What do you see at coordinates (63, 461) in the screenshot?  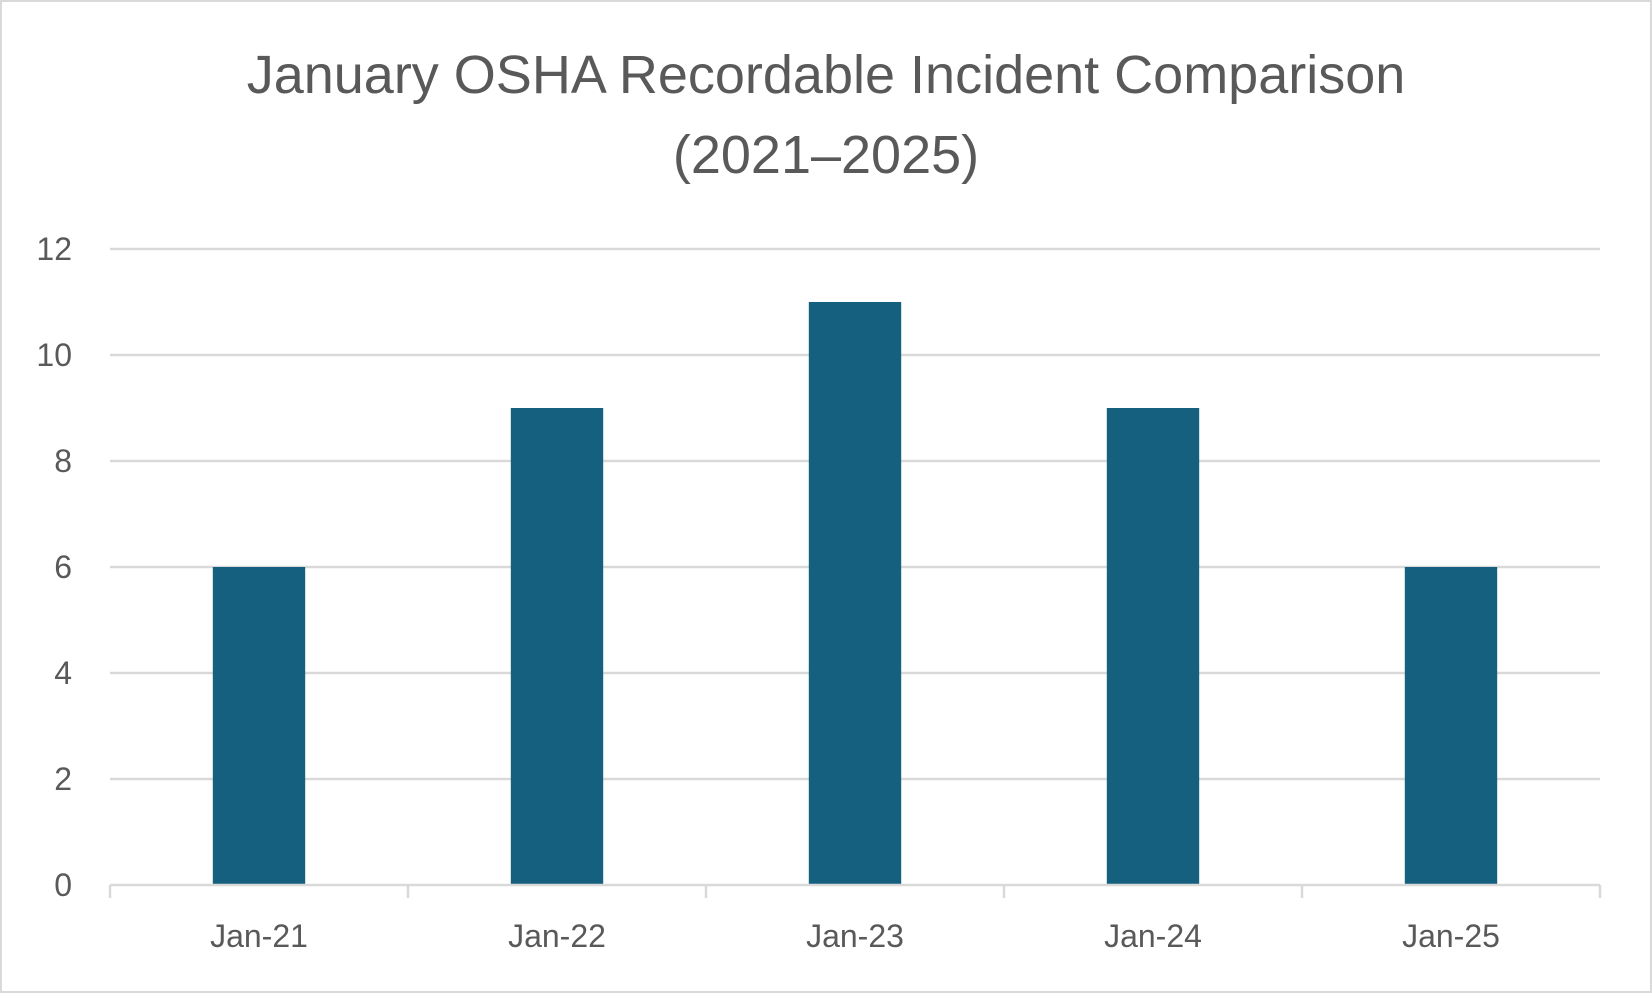 I see `y-tick-label-8: 8` at bounding box center [63, 461].